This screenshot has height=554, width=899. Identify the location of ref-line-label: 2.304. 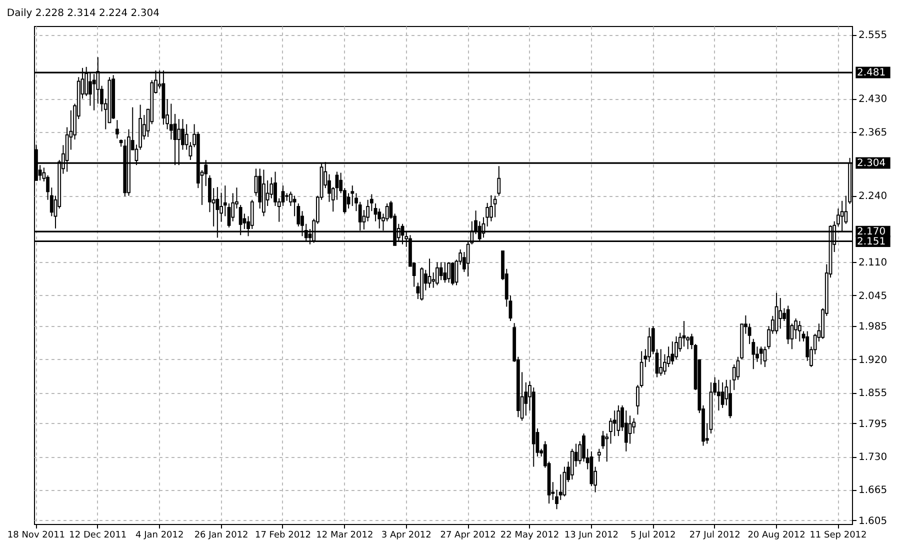
(871, 164).